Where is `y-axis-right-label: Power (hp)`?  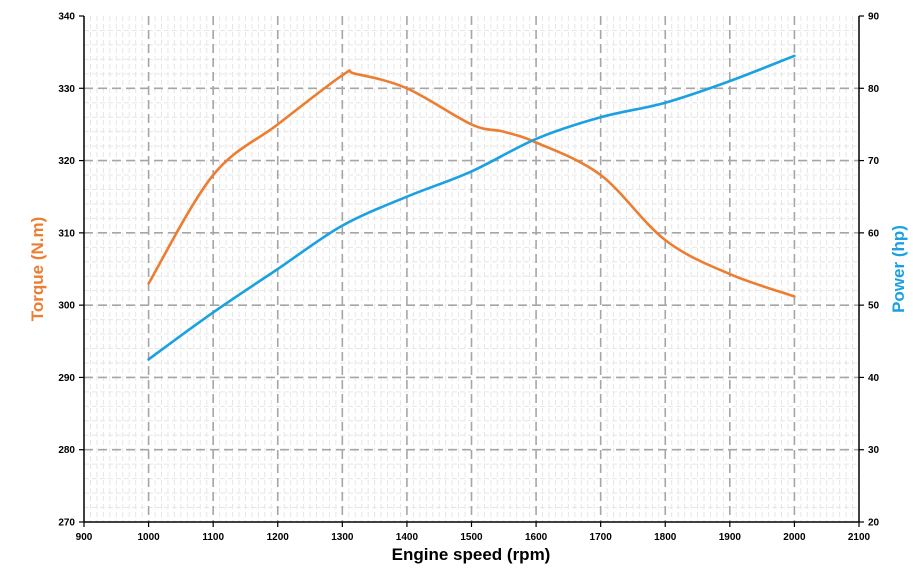 y-axis-right-label: Power (hp) is located at coordinates (898, 269).